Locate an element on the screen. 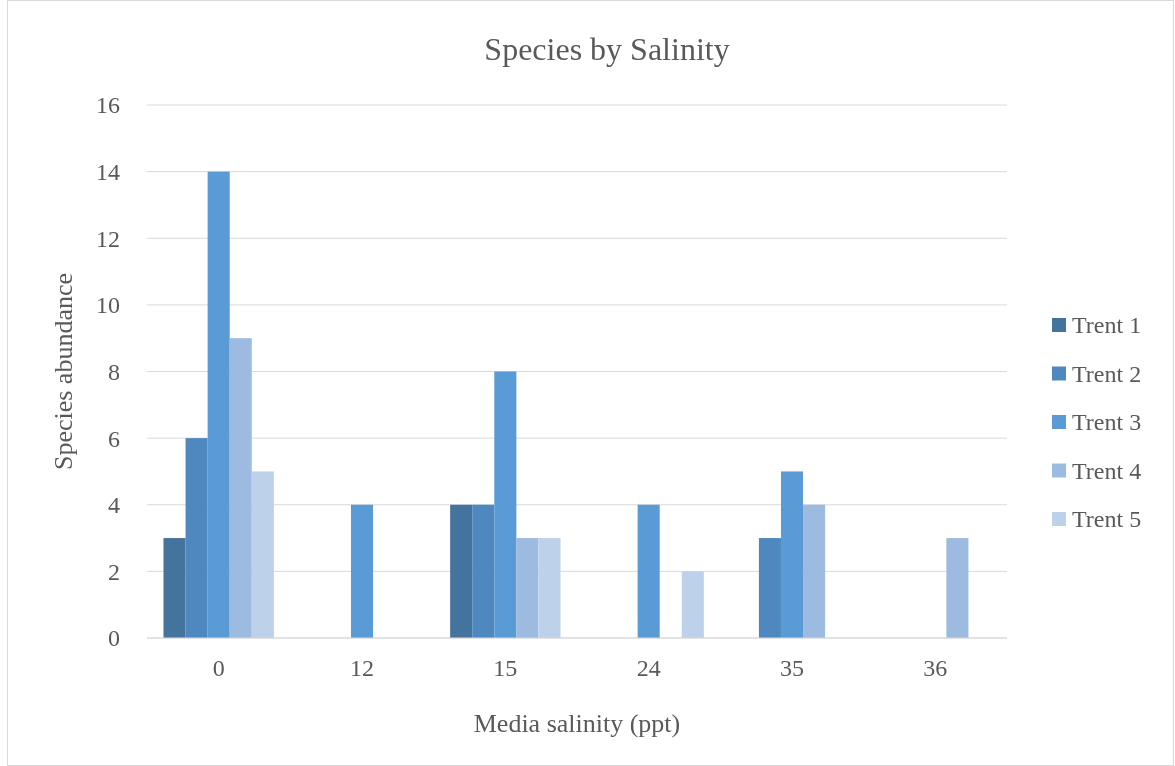 This screenshot has width=1175, height=766. y-tick-label: 8 is located at coordinates (114, 371).